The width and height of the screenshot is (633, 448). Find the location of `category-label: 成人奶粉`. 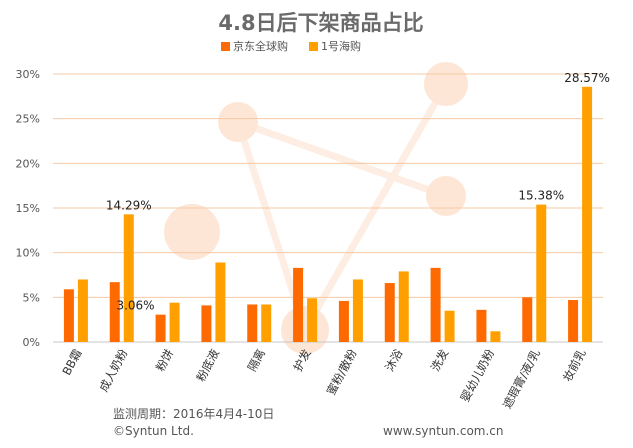

category-label: 成人奶粉 is located at coordinates (113, 370).